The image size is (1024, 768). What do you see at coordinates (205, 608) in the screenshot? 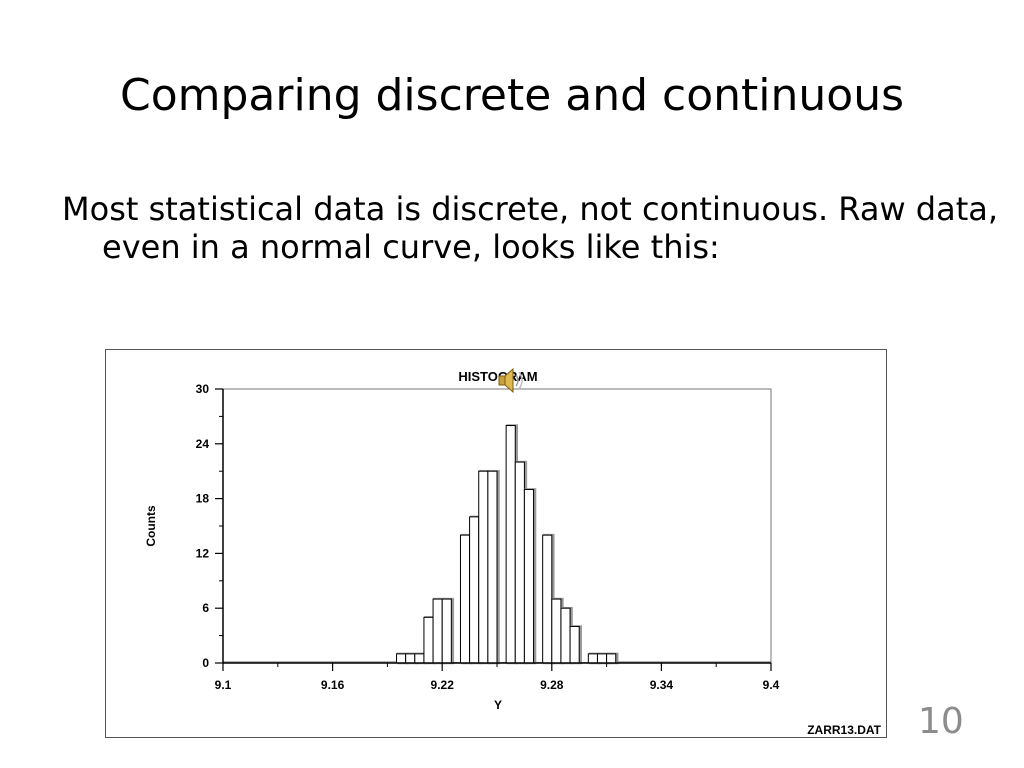
I see `y-tick-label: 6` at bounding box center [205, 608].